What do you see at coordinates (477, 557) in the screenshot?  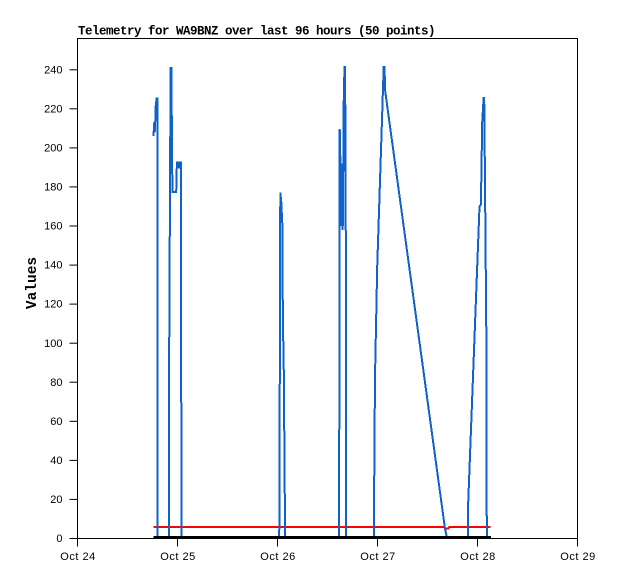 I see `svg-text: Oct 28` at bounding box center [477, 557].